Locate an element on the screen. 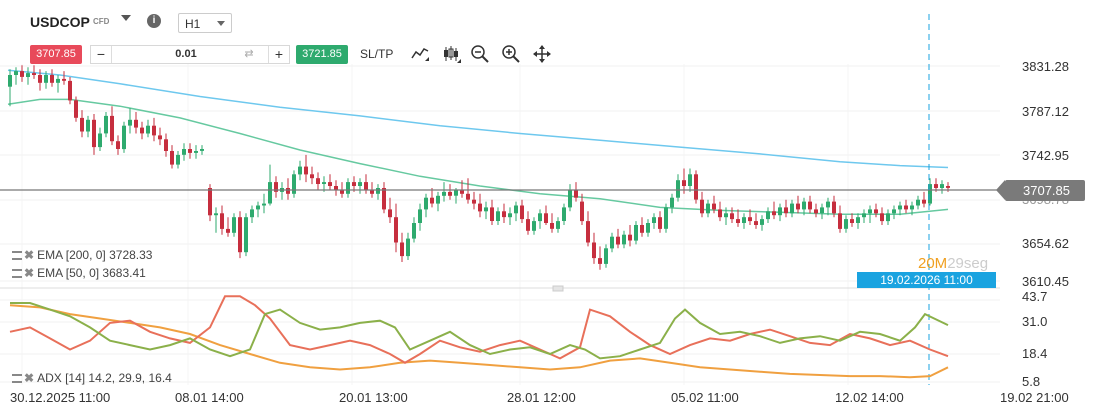 This screenshot has width=1096, height=414. buy-price-button: 3721.85 is located at coordinates (322, 54).